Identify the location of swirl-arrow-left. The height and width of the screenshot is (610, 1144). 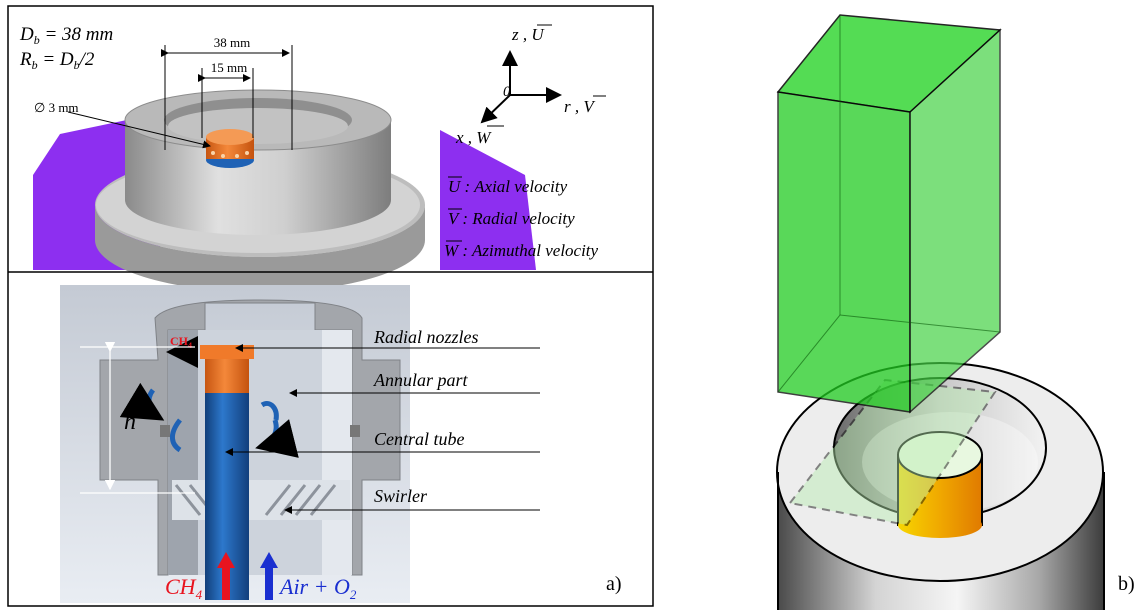
(142, 401).